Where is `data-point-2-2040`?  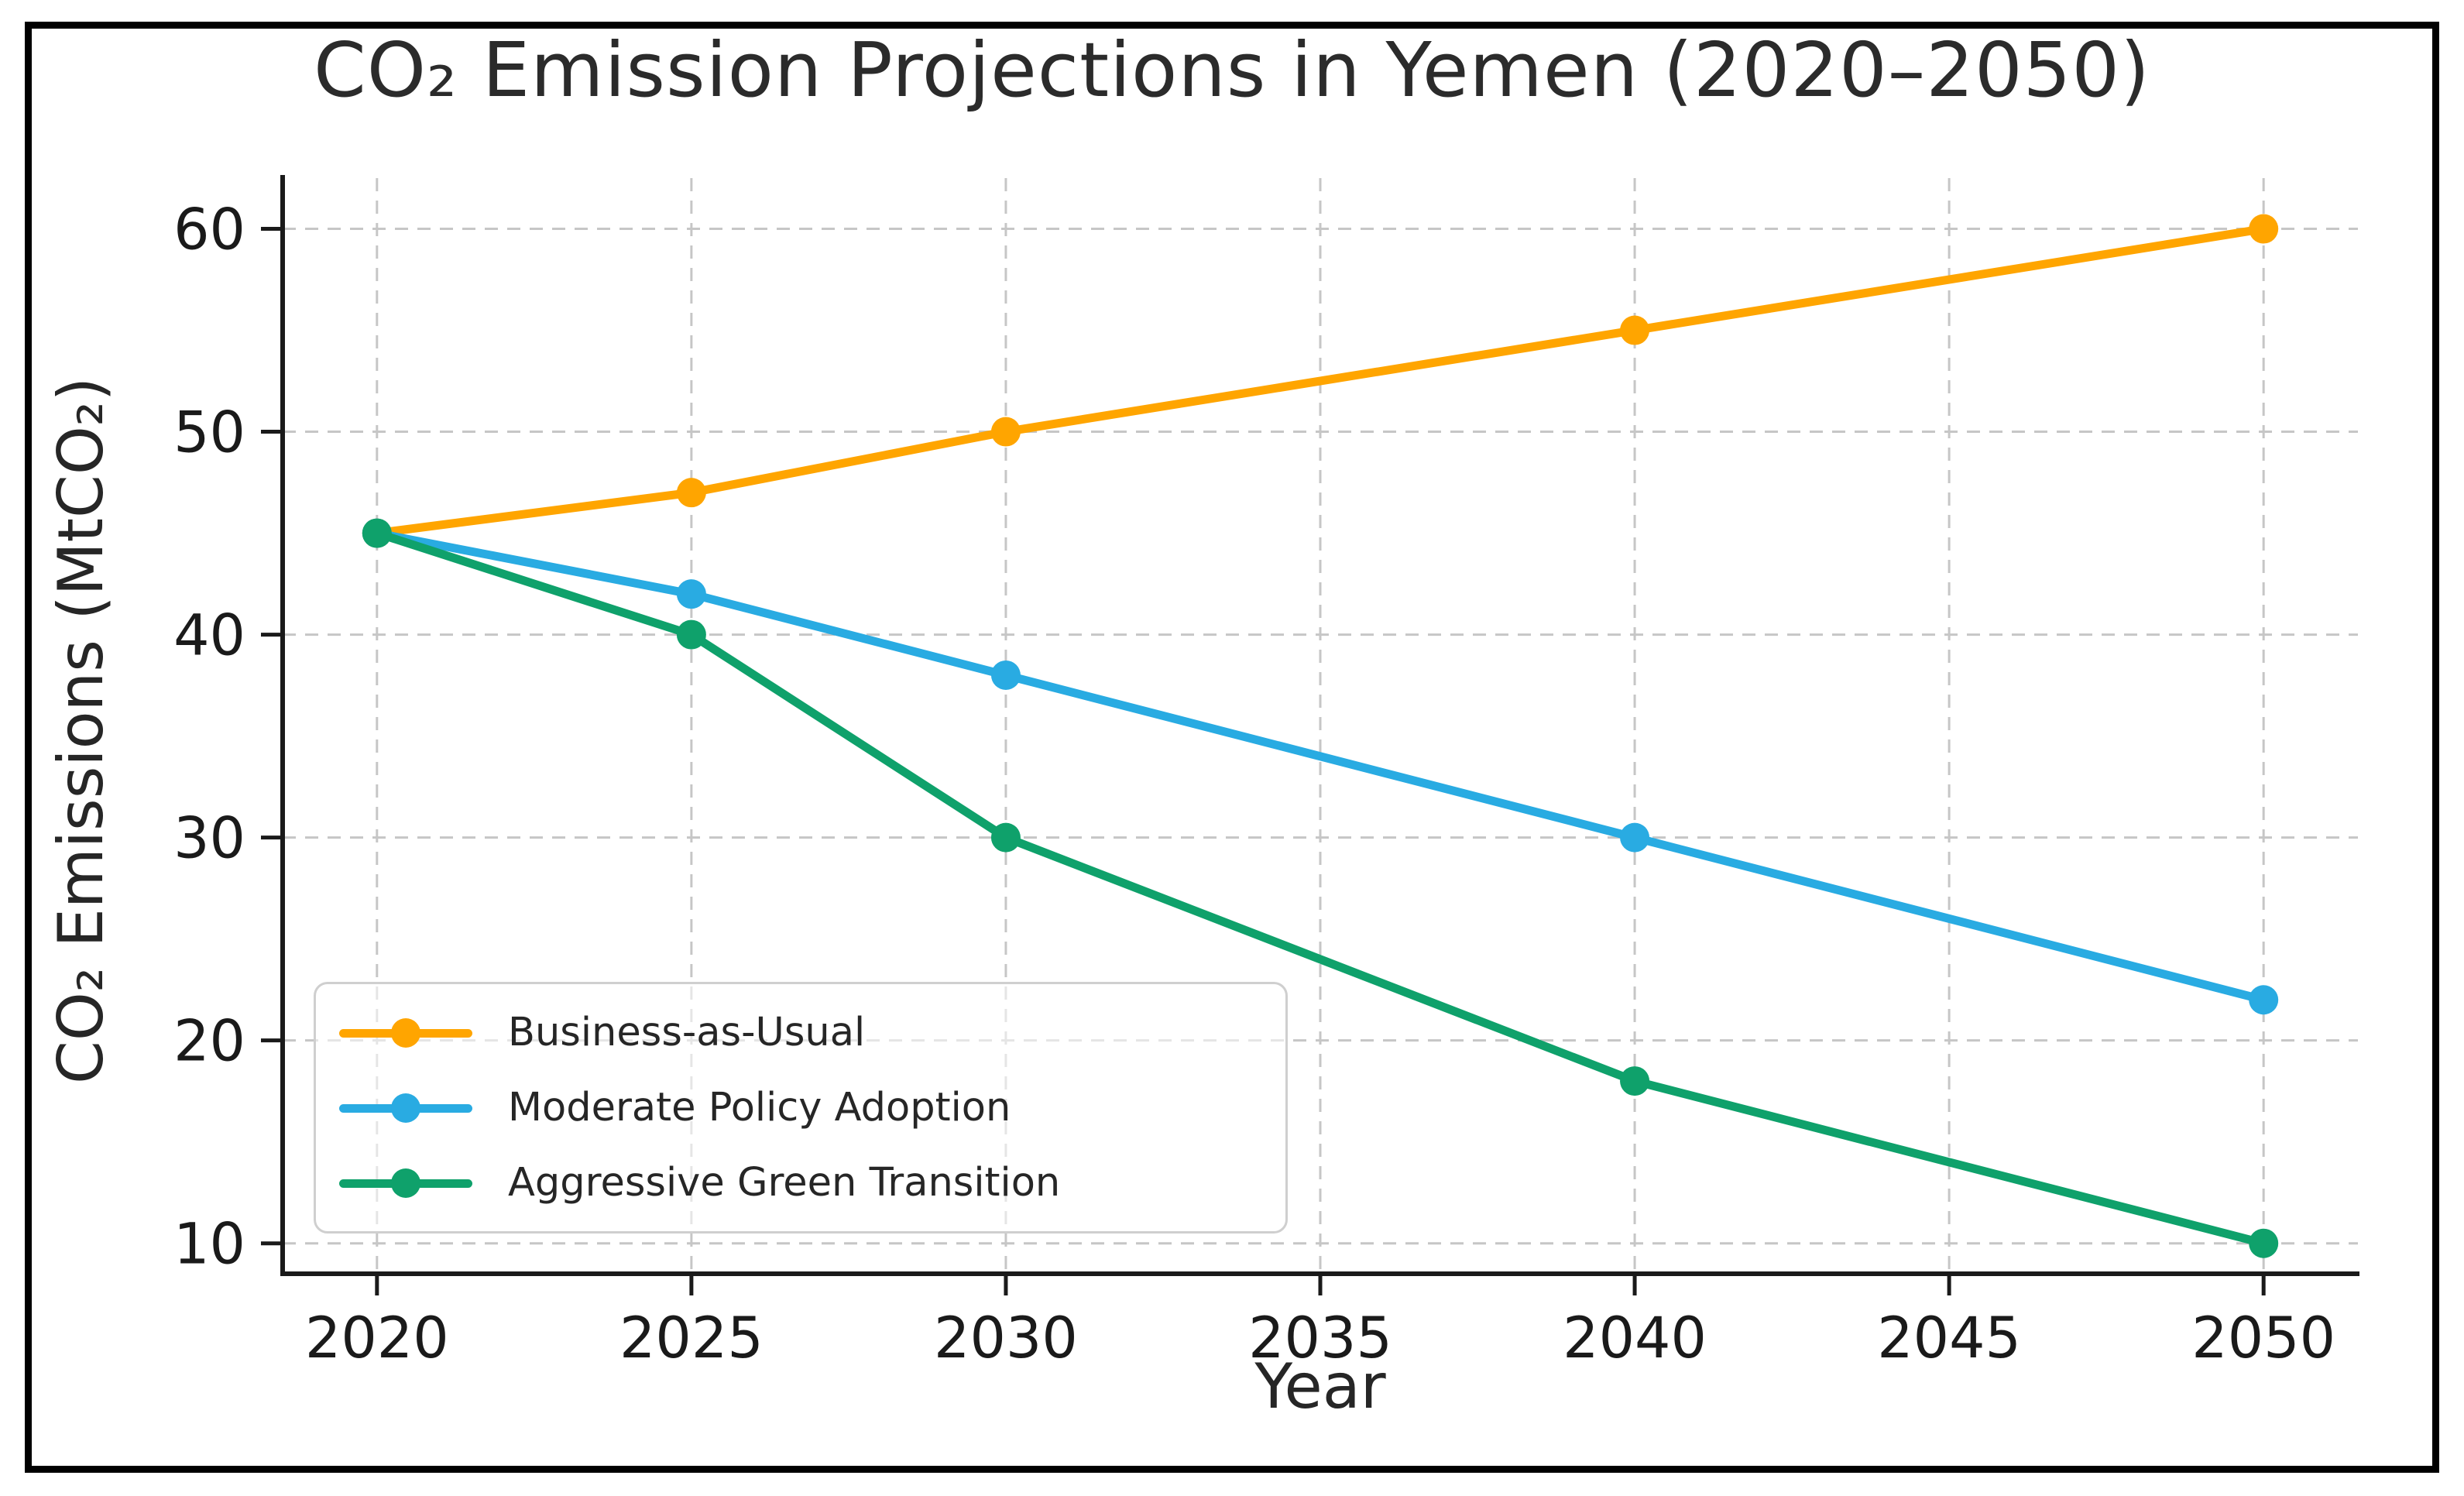 data-point-2-2040 is located at coordinates (1635, 1081).